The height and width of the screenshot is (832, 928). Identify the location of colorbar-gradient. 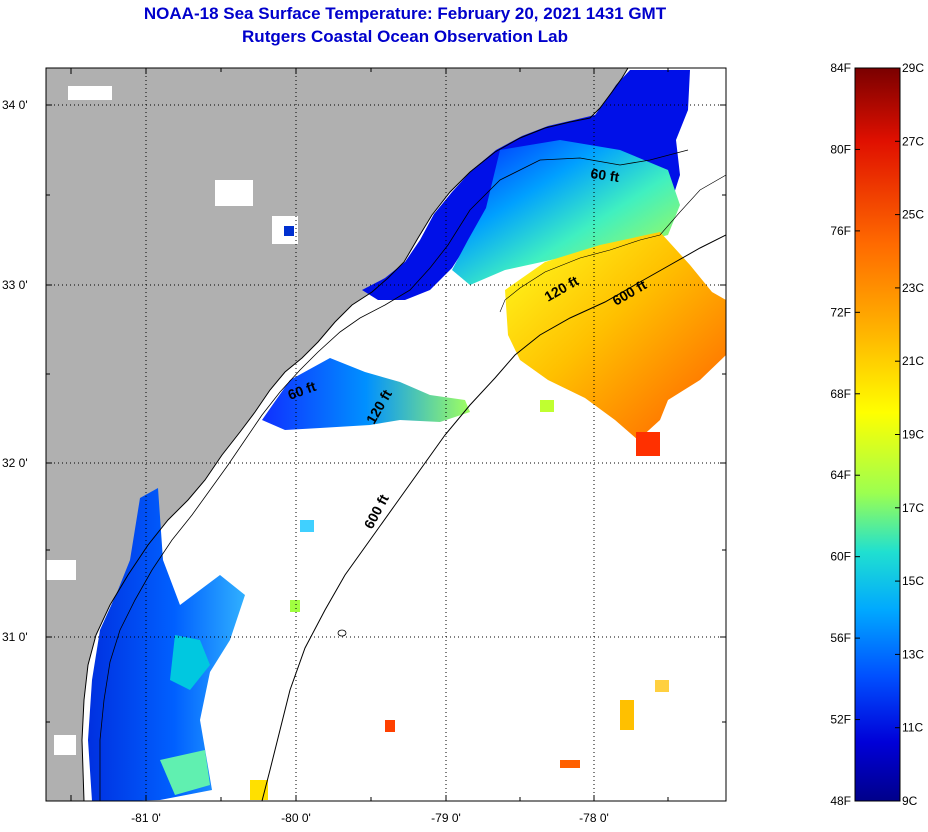
(877, 434).